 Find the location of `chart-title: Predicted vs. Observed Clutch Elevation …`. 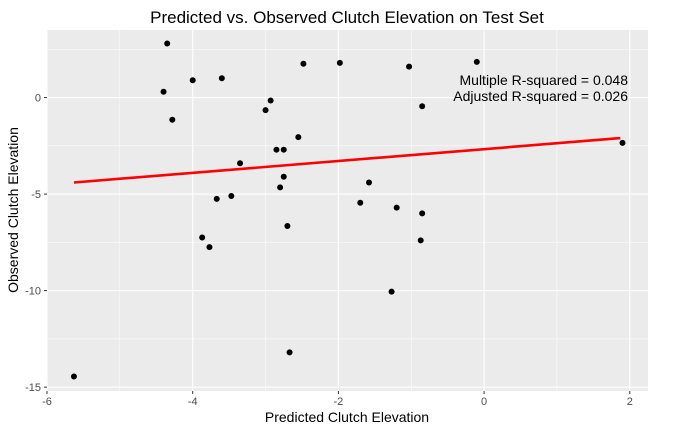

chart-title: Predicted vs. Observed Clutch Elevation … is located at coordinates (347, 17).